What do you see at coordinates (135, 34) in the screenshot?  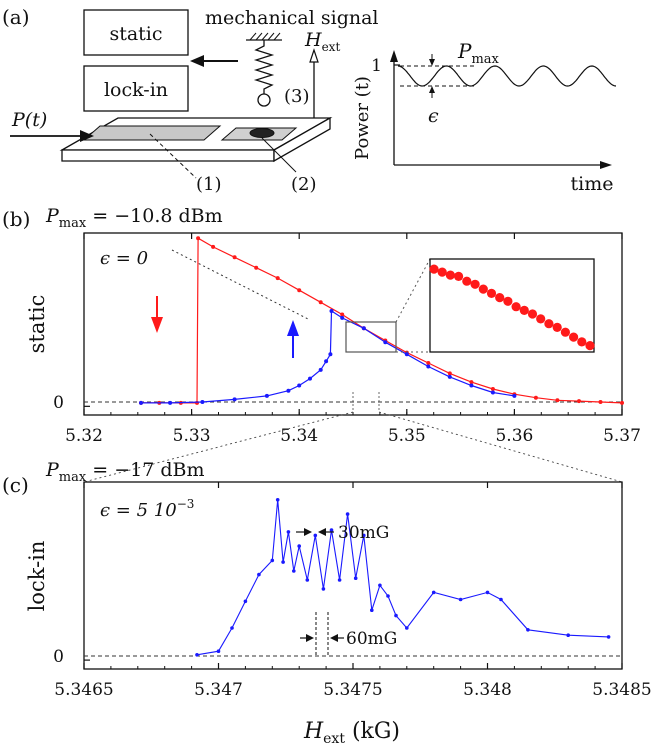 I see `static-box-label: static` at bounding box center [135, 34].